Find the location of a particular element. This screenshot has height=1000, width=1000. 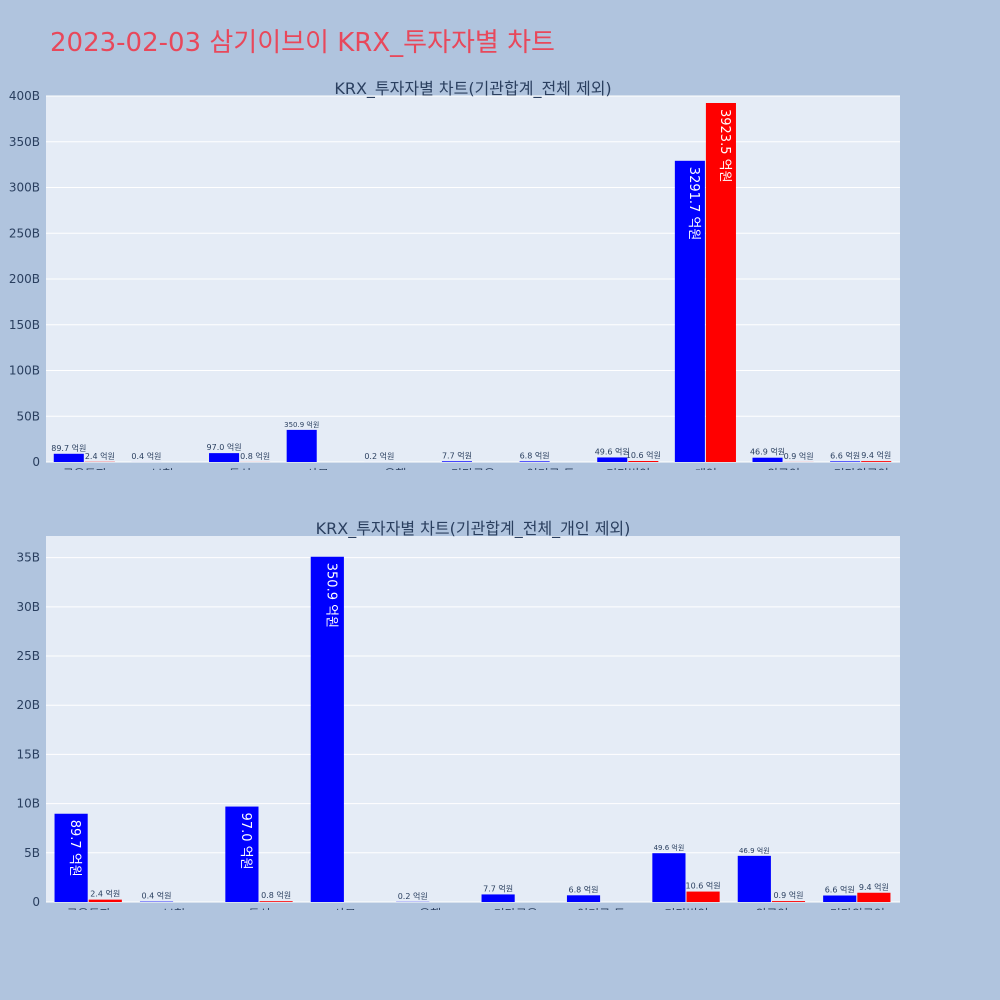

data-label: 3923.5 억원 is located at coordinates (724, 146).